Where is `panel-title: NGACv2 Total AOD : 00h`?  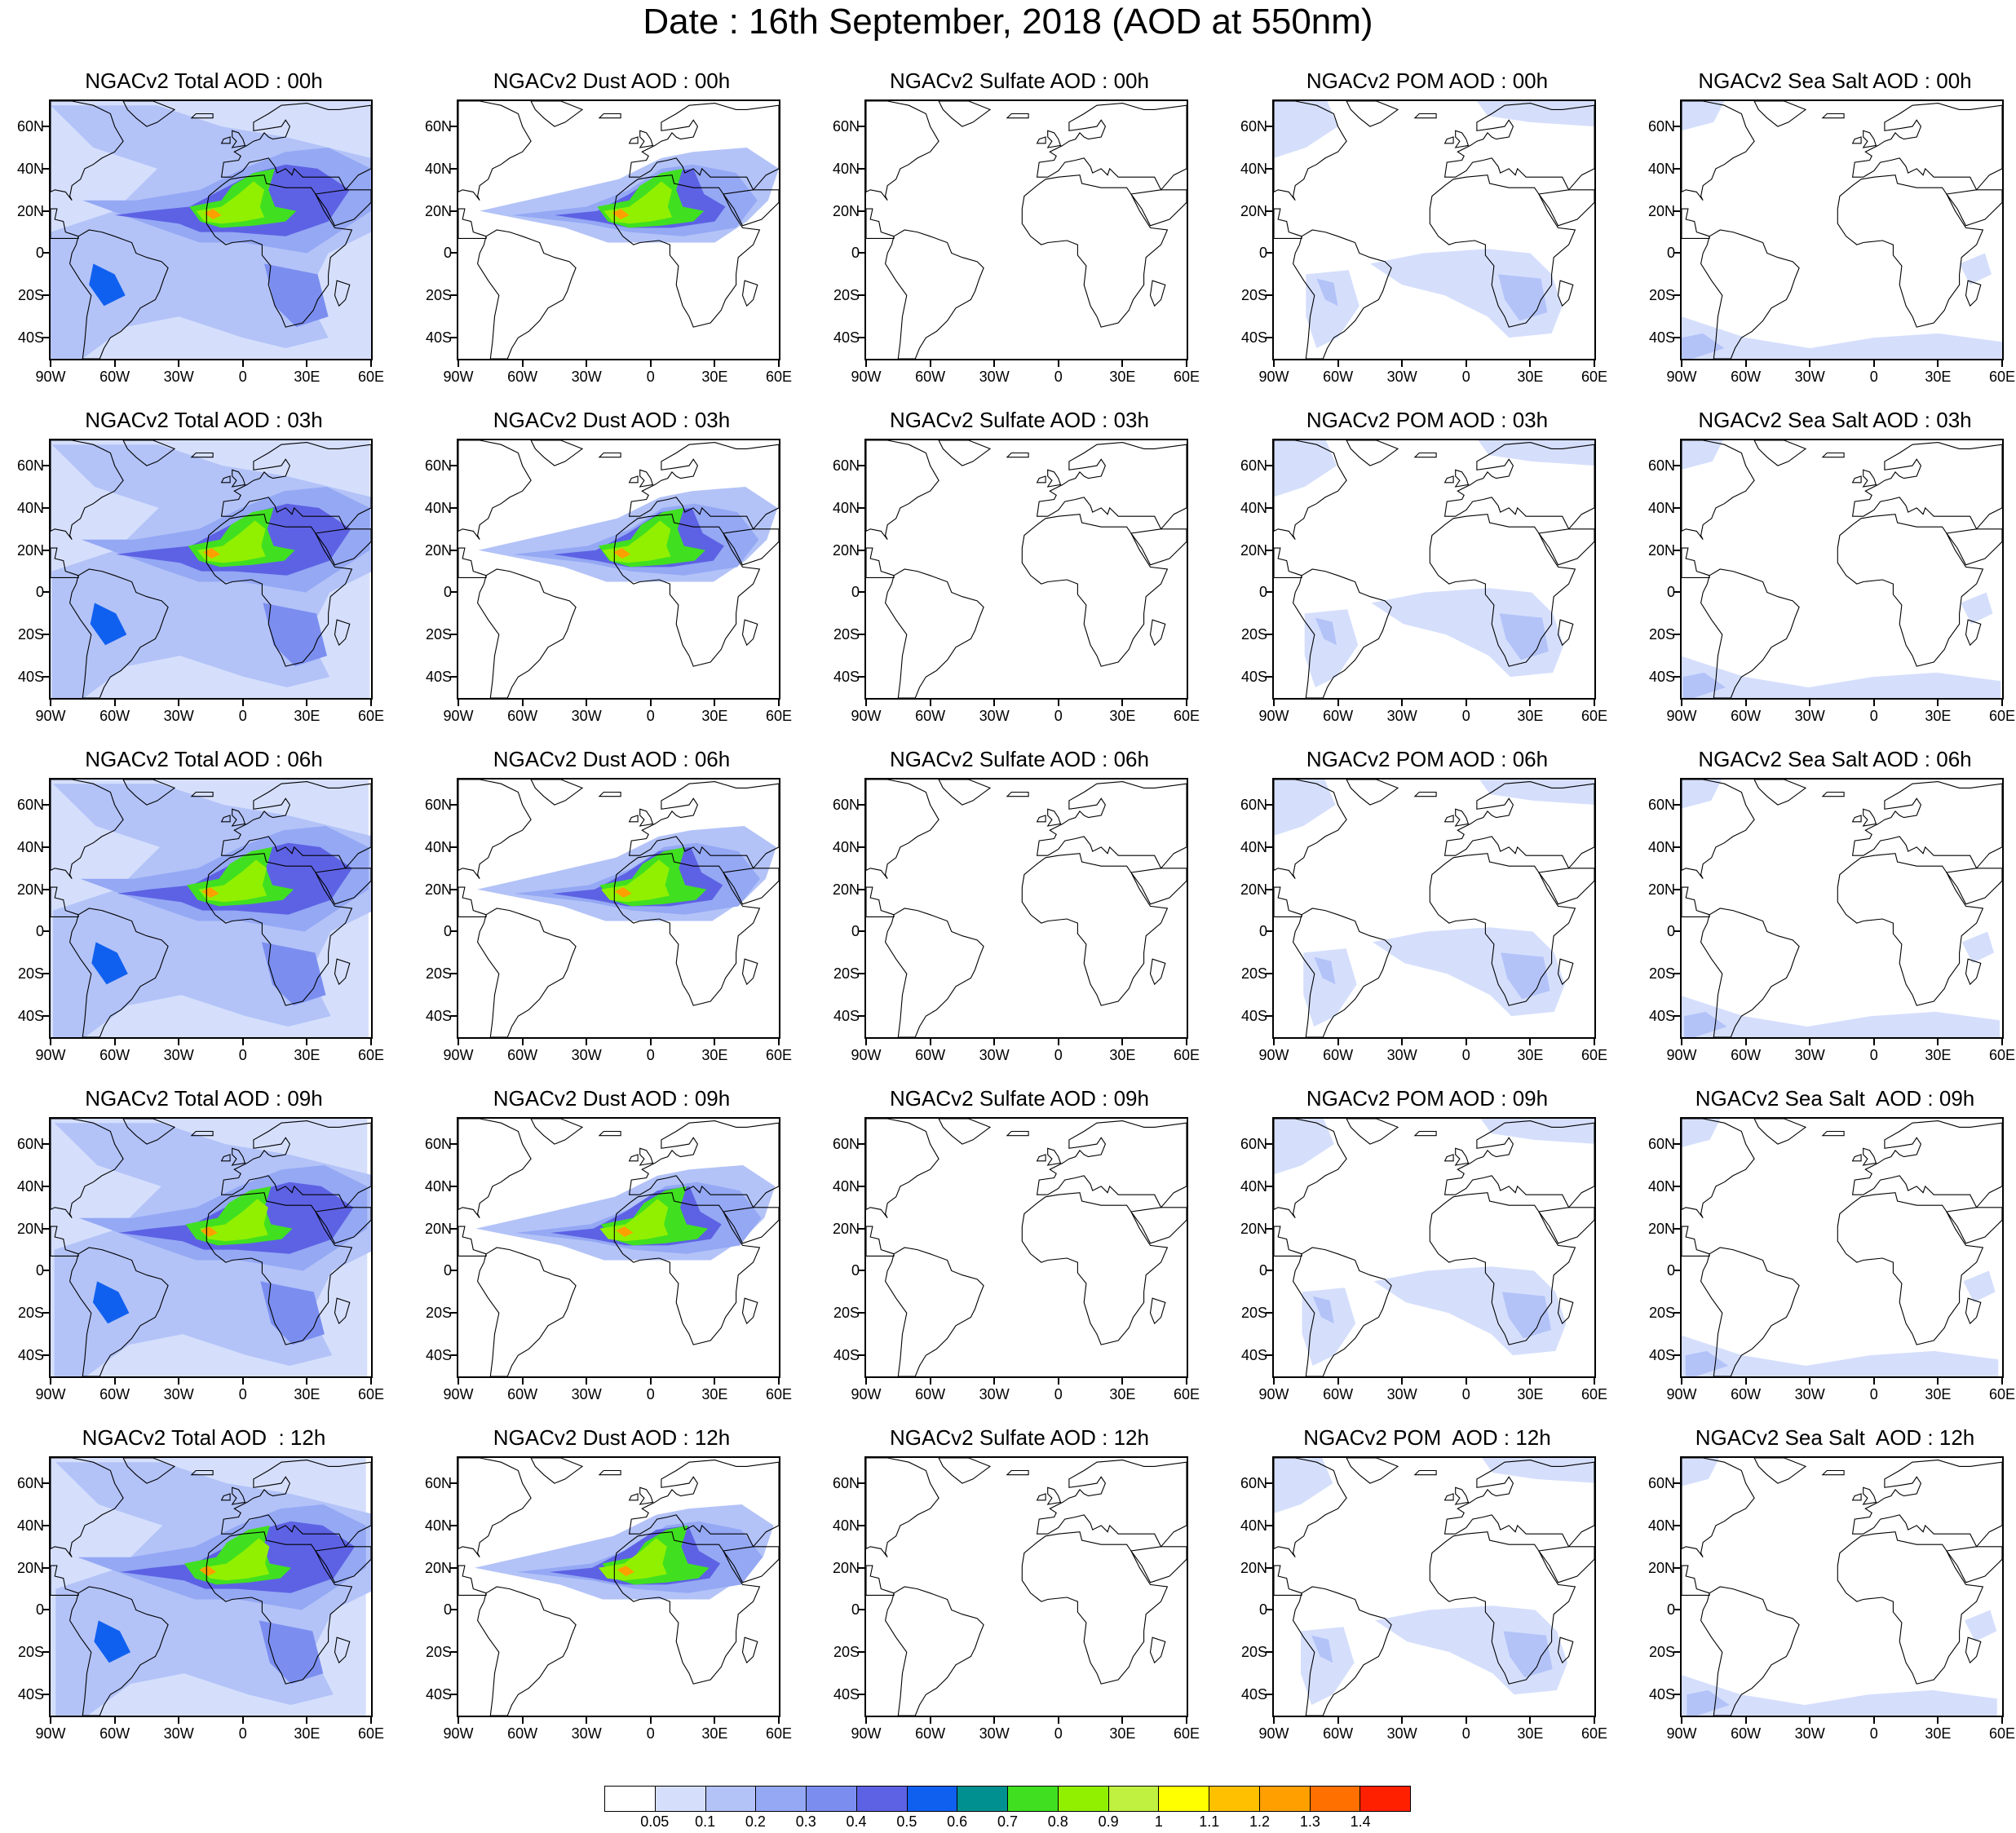
panel-title: NGACv2 Total AOD : 00h is located at coordinates (204, 81).